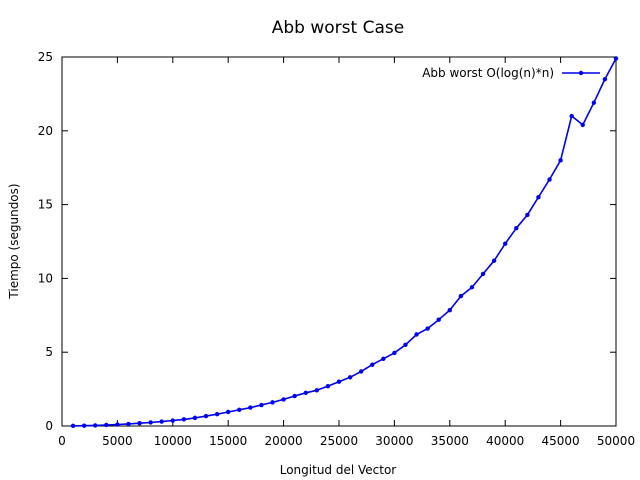 This screenshot has height=480, width=640. What do you see at coordinates (45, 57) in the screenshot?
I see `y-tick-label: 25` at bounding box center [45, 57].